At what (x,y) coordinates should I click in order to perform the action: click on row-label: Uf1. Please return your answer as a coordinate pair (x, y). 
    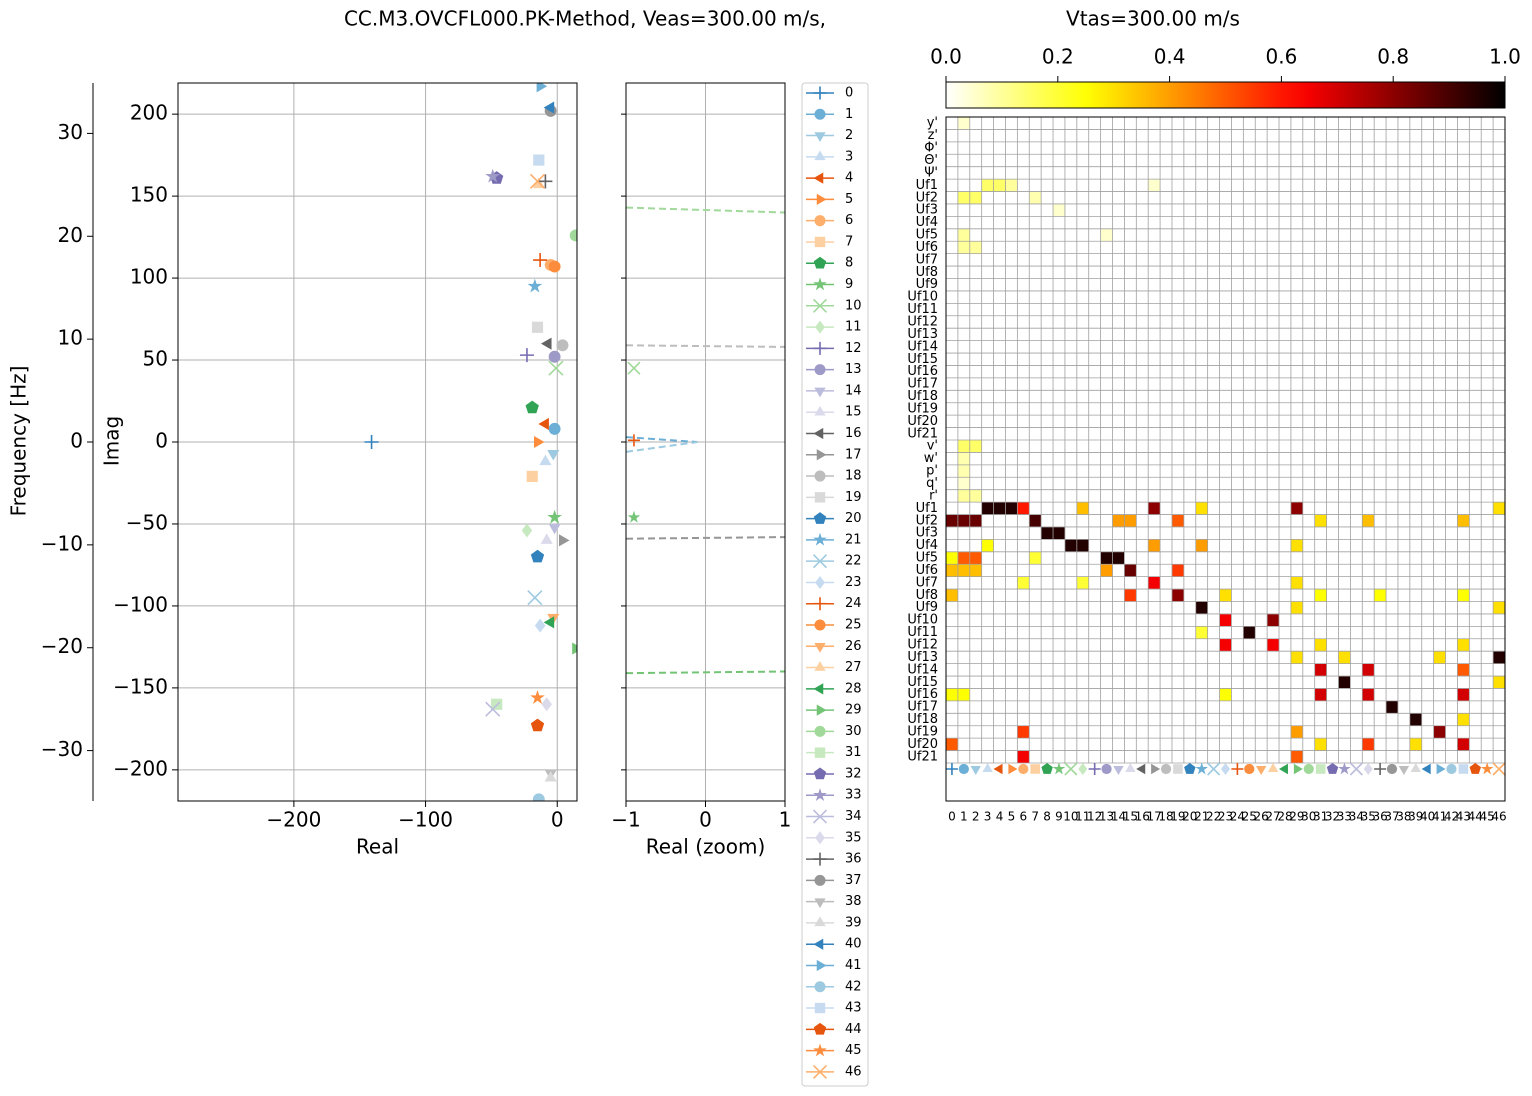
    Looking at the image, I should click on (927, 508).